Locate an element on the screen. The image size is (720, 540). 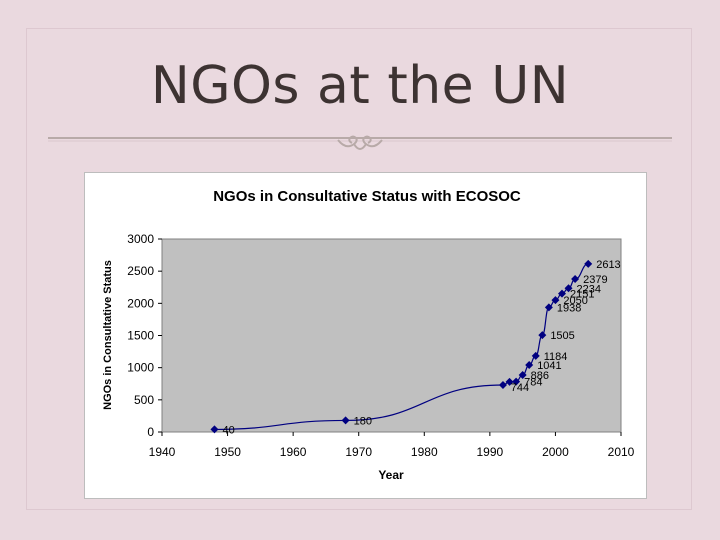
data-label: 744 is located at coordinates (520, 388).